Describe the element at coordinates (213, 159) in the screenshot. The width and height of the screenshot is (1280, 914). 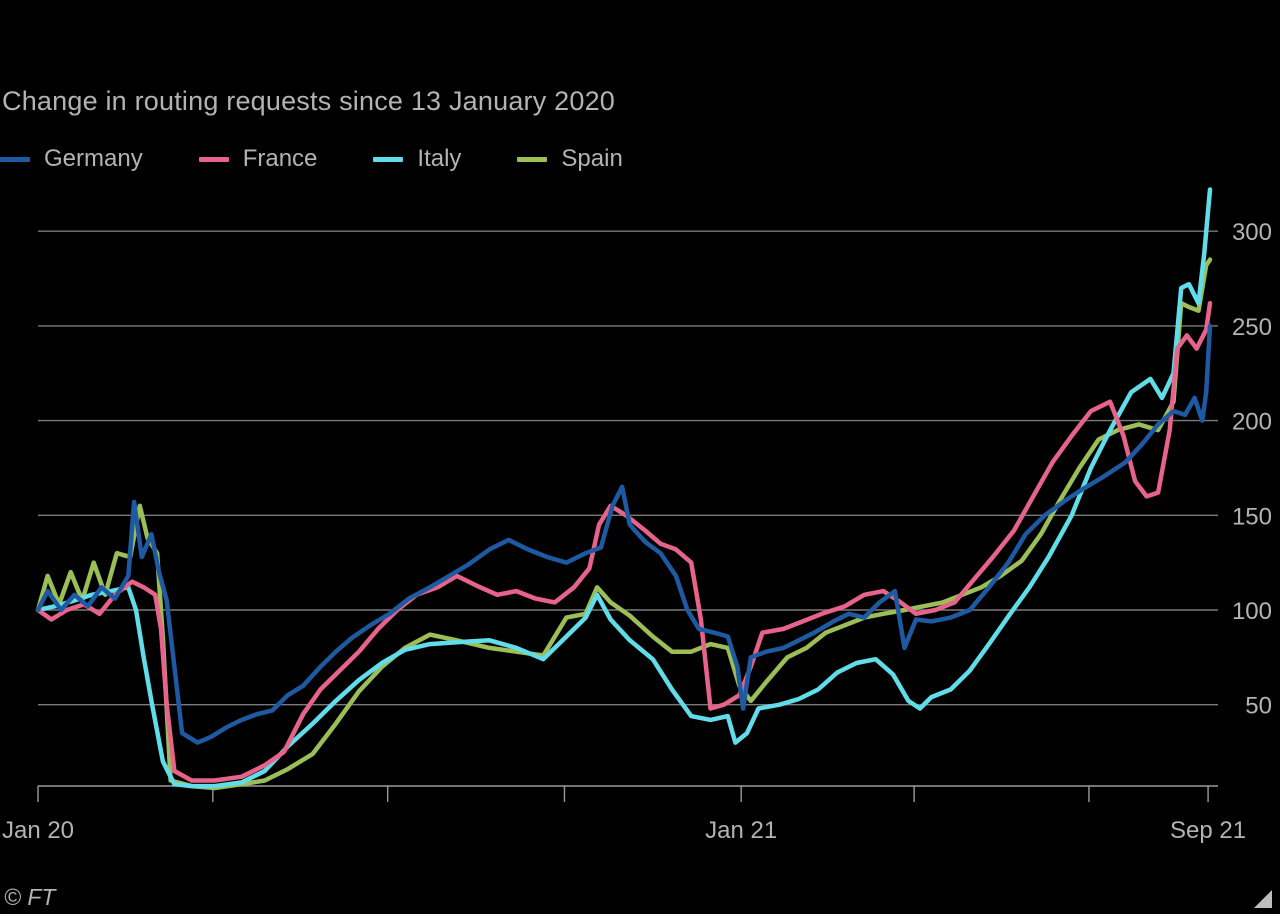
I see `legend-swatch-france` at that location.